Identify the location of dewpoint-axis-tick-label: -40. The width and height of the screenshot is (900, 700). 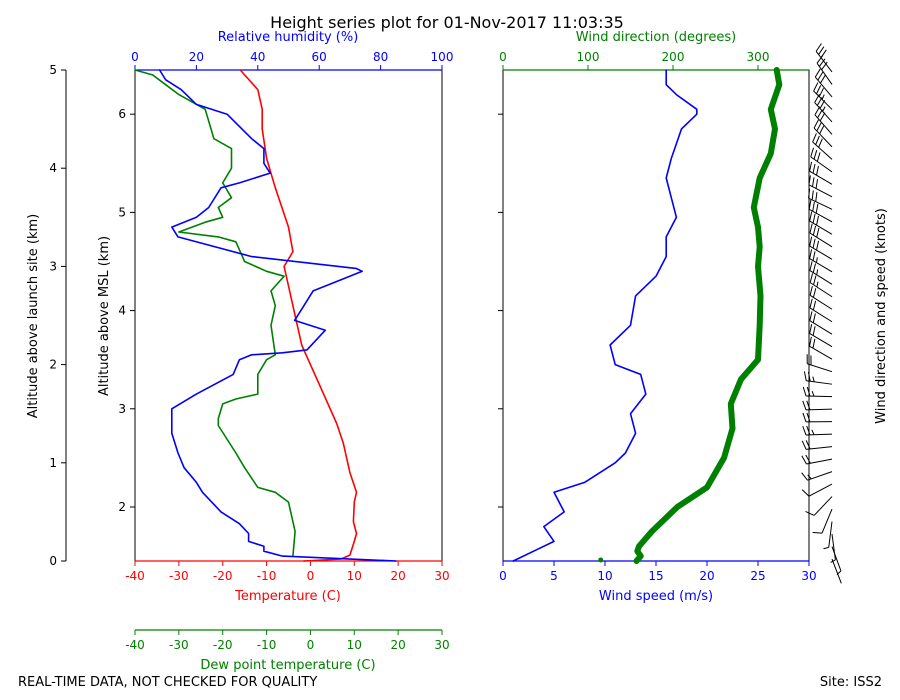
(135, 645).